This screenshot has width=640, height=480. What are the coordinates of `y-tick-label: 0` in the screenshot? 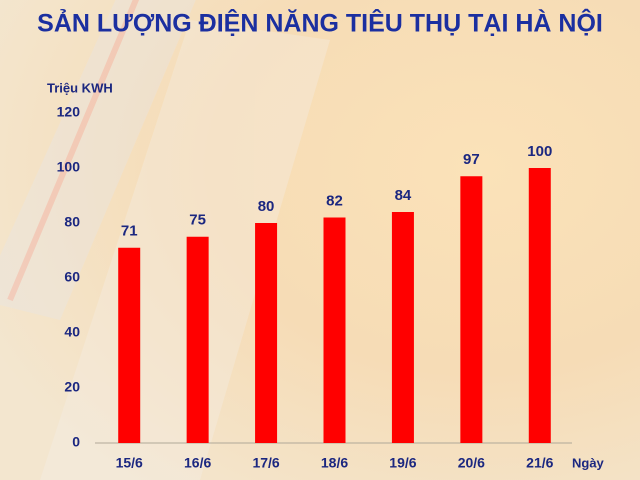 It's located at (76, 442).